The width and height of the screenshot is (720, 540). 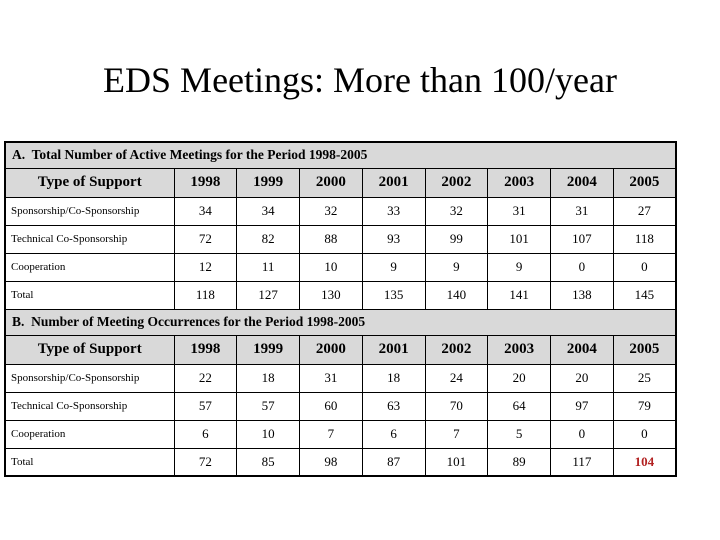 I want to click on value-cell: 130, so click(x=331, y=295).